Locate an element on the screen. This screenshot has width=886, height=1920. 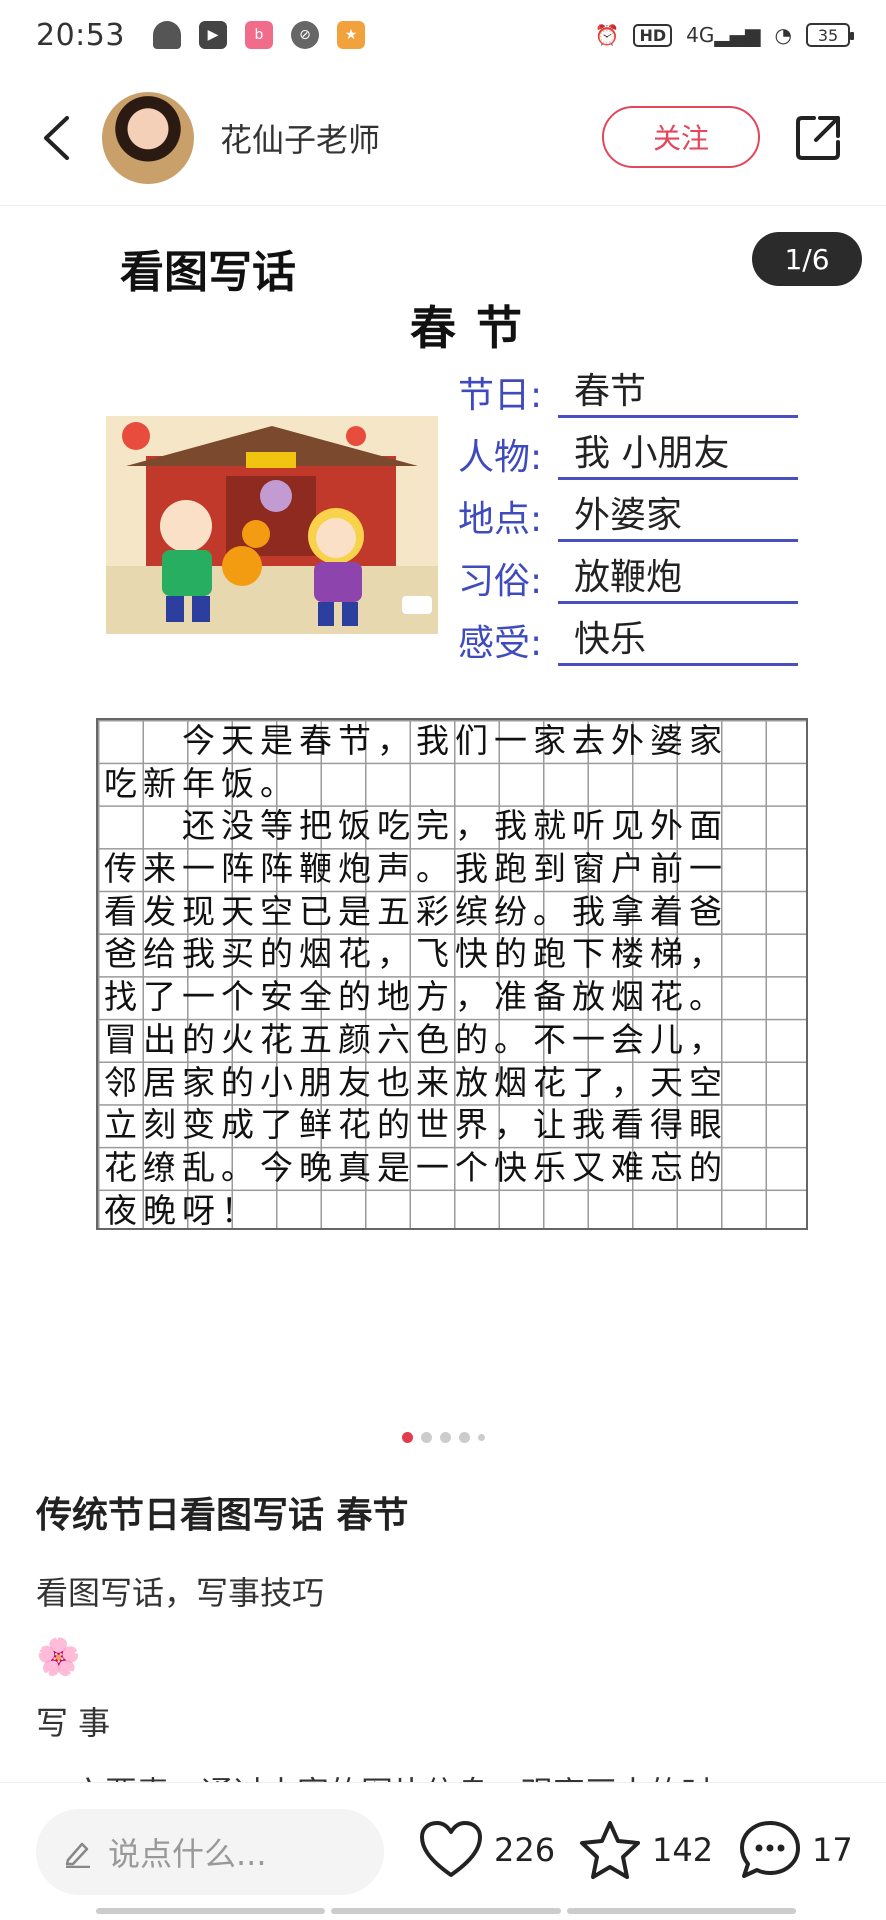
follow-button: 关注 is located at coordinates (681, 137).